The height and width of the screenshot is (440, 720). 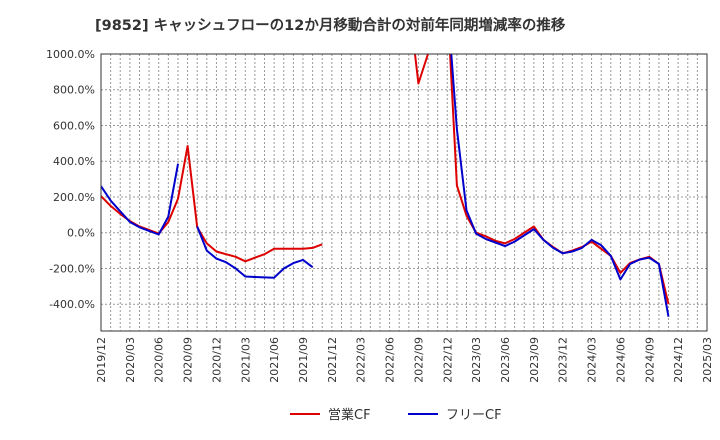 I want to click on x-tick-label: 2022/03, so click(x=361, y=360).